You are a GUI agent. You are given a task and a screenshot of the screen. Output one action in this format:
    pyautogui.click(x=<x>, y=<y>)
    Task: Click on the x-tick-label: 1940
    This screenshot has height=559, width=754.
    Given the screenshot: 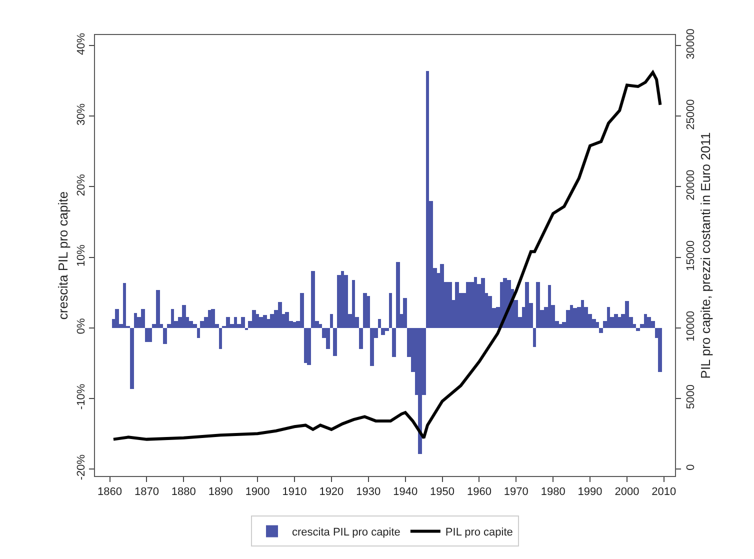 What is the action you would take?
    pyautogui.click(x=405, y=492)
    